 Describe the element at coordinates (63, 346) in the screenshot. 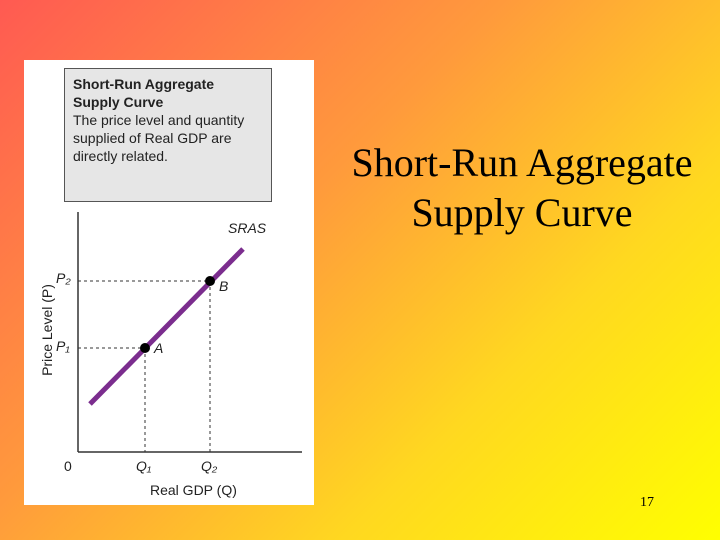

I see `price-label: P₁` at that location.